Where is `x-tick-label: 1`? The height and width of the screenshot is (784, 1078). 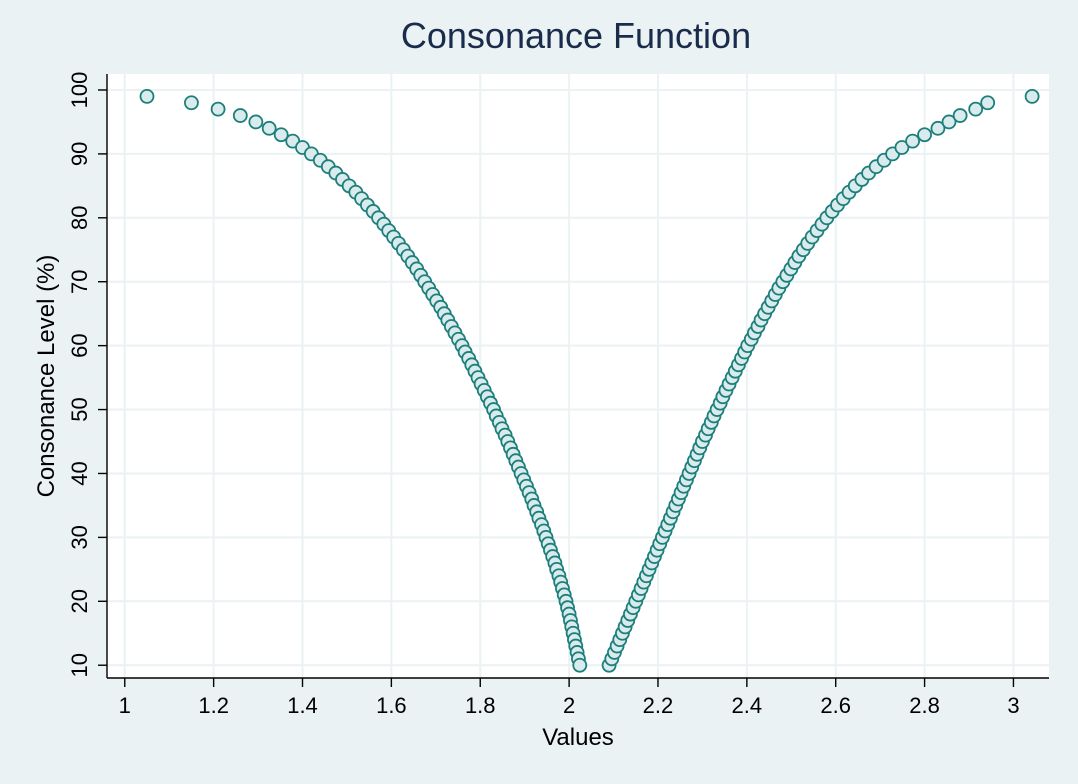 x-tick-label: 1 is located at coordinates (125, 705).